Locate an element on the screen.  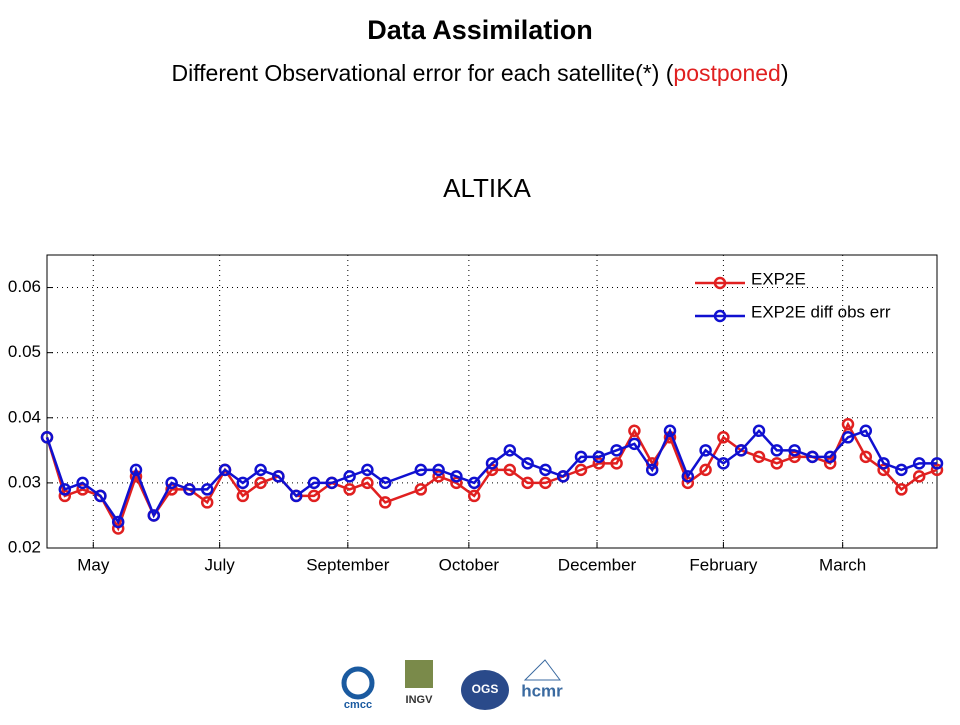
logo-text: INGV is located at coordinates (420, 700).